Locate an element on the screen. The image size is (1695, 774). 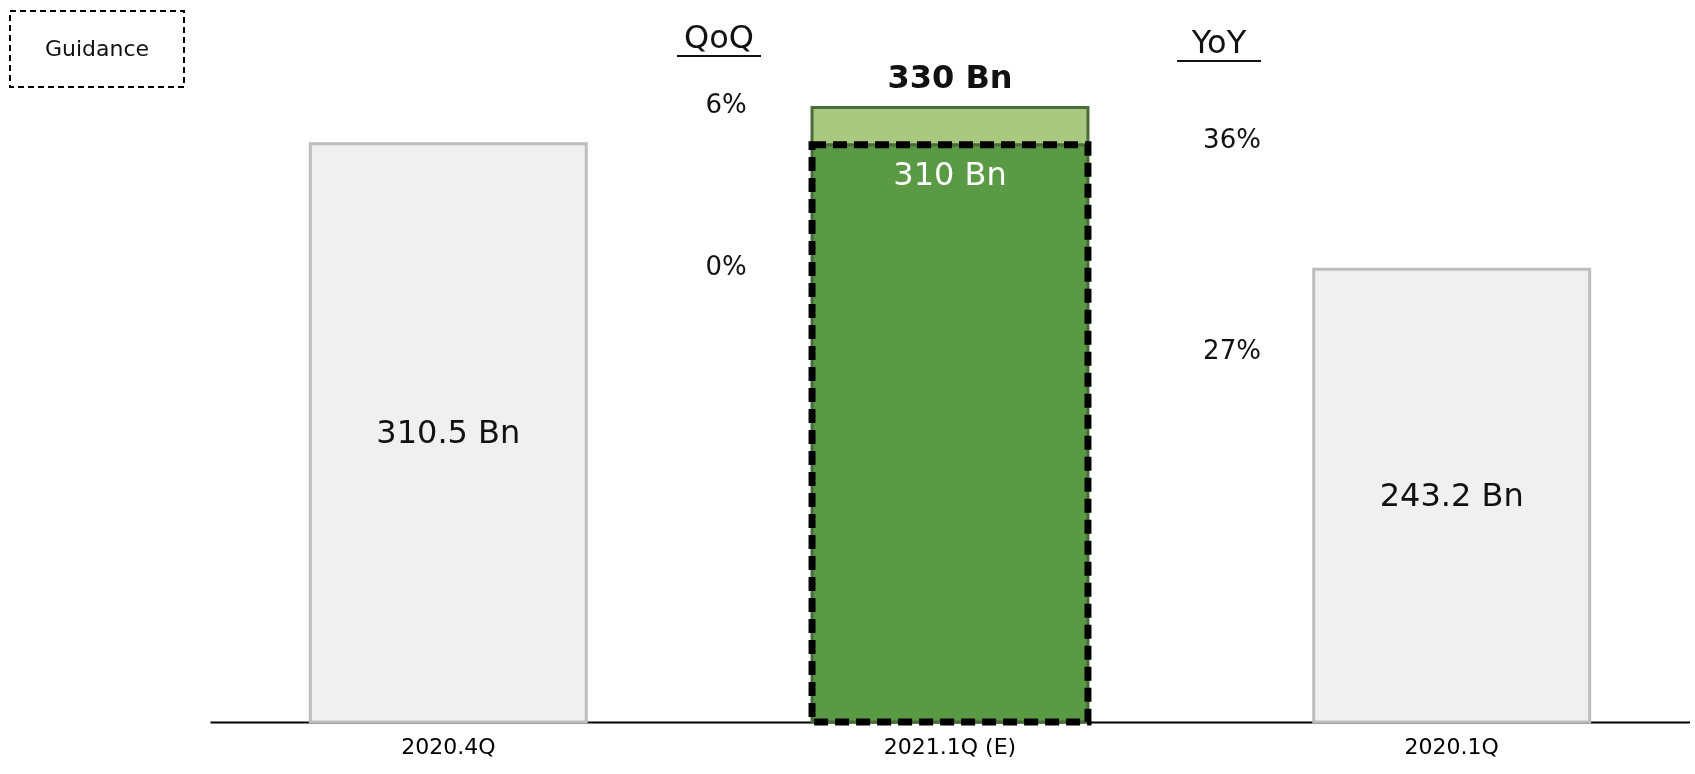
data-label: 310.5 Bn is located at coordinates (448, 431).